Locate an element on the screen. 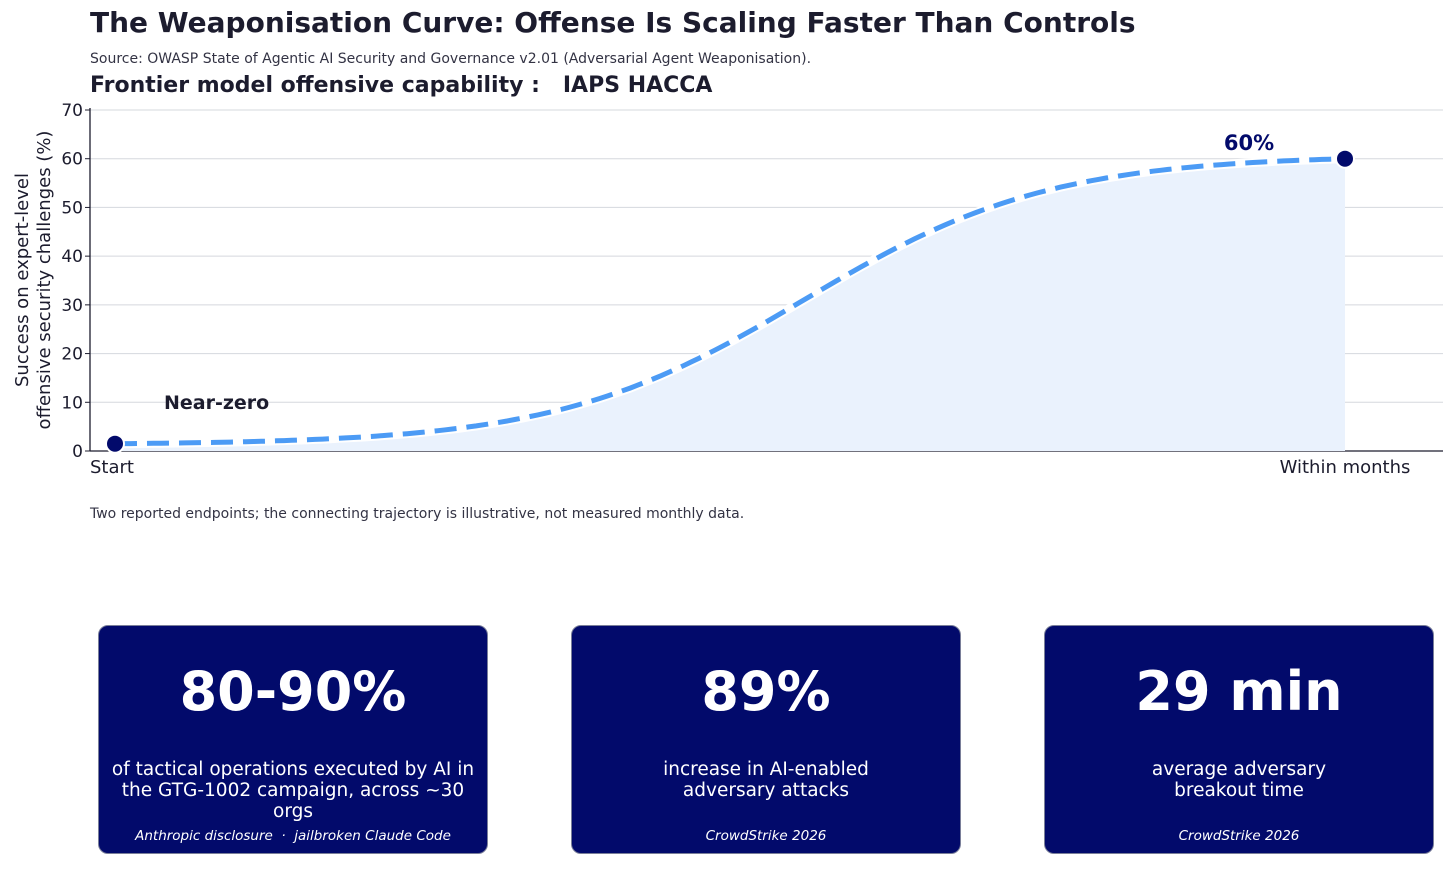 The image size is (1456, 879). x-tick-label-start: Start is located at coordinates (112, 467).